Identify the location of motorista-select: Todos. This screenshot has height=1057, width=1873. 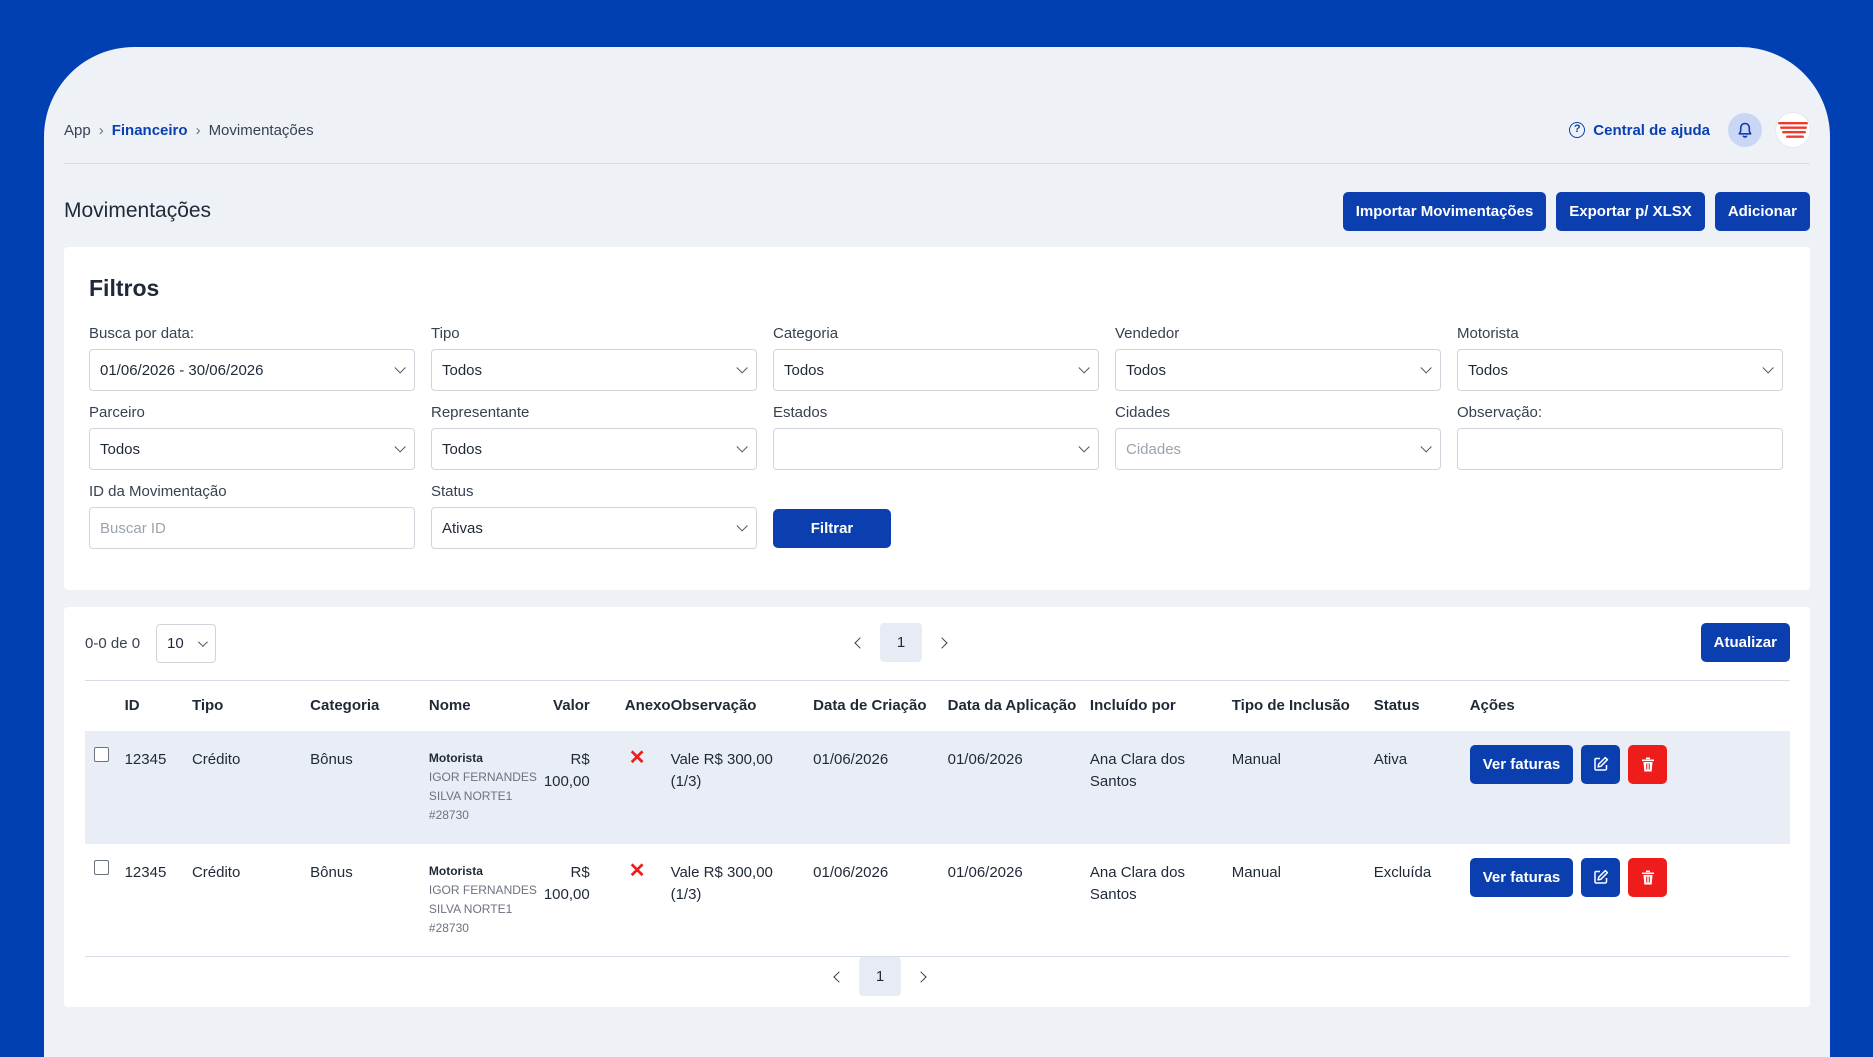
(1620, 370).